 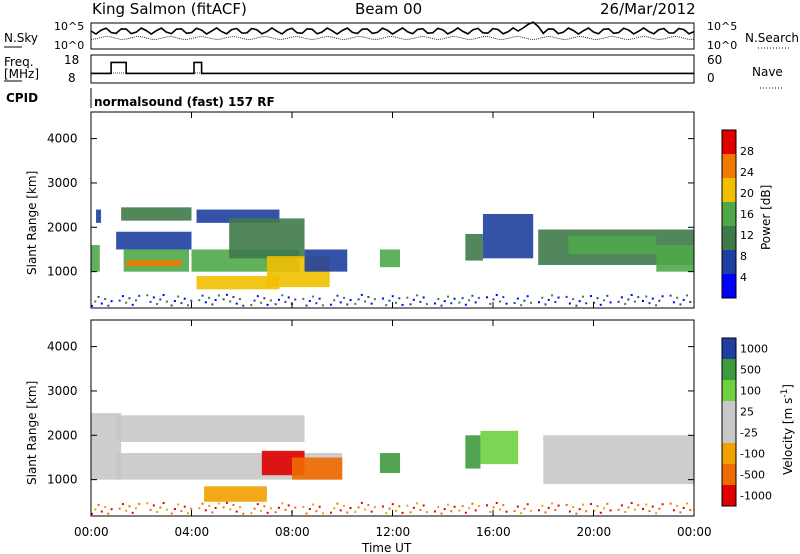 I want to click on colorbar-tick-label: 25, so click(x=747, y=412).